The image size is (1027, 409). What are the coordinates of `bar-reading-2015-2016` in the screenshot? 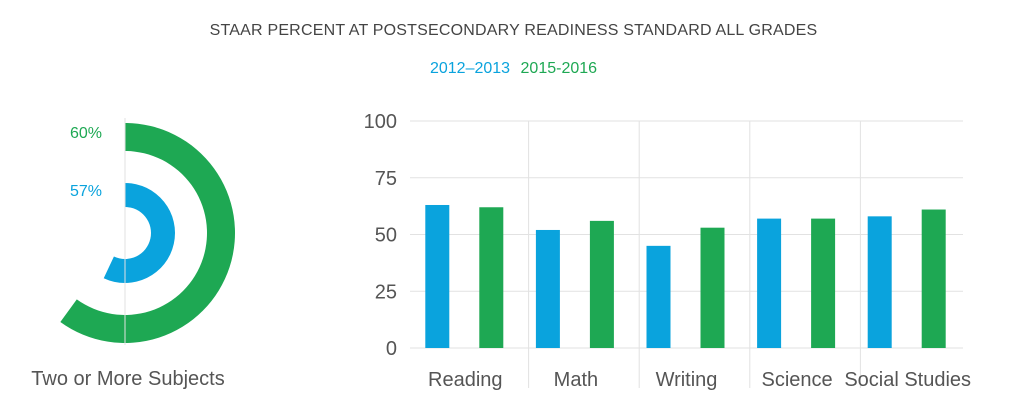 It's located at (491, 277).